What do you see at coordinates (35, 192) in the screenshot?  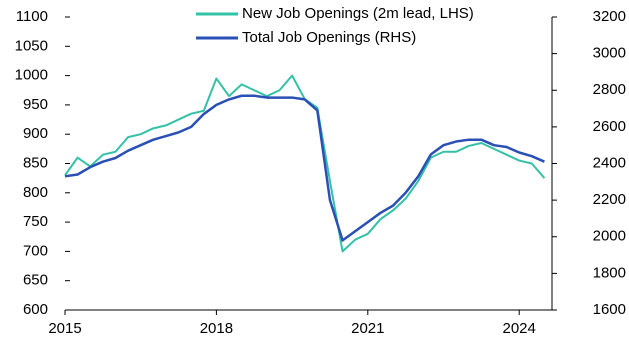 I see `y-tick-label: 800` at bounding box center [35, 192].